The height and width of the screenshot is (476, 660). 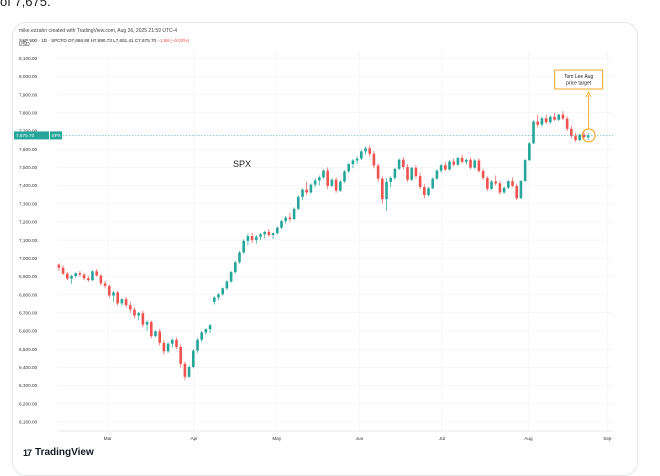 I want to click on y-tick-label: 7,400.00, so click(x=28, y=185).